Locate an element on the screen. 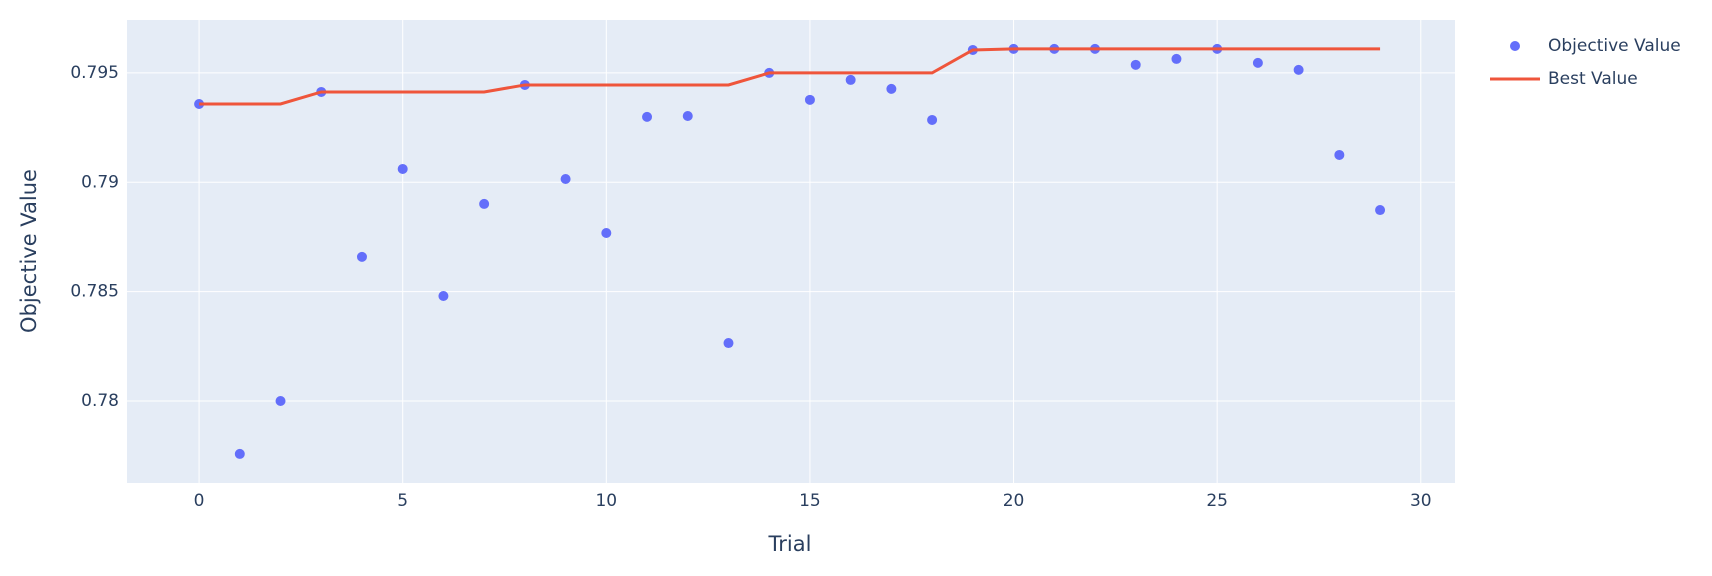  x-tick-label: 20 is located at coordinates (1014, 501).